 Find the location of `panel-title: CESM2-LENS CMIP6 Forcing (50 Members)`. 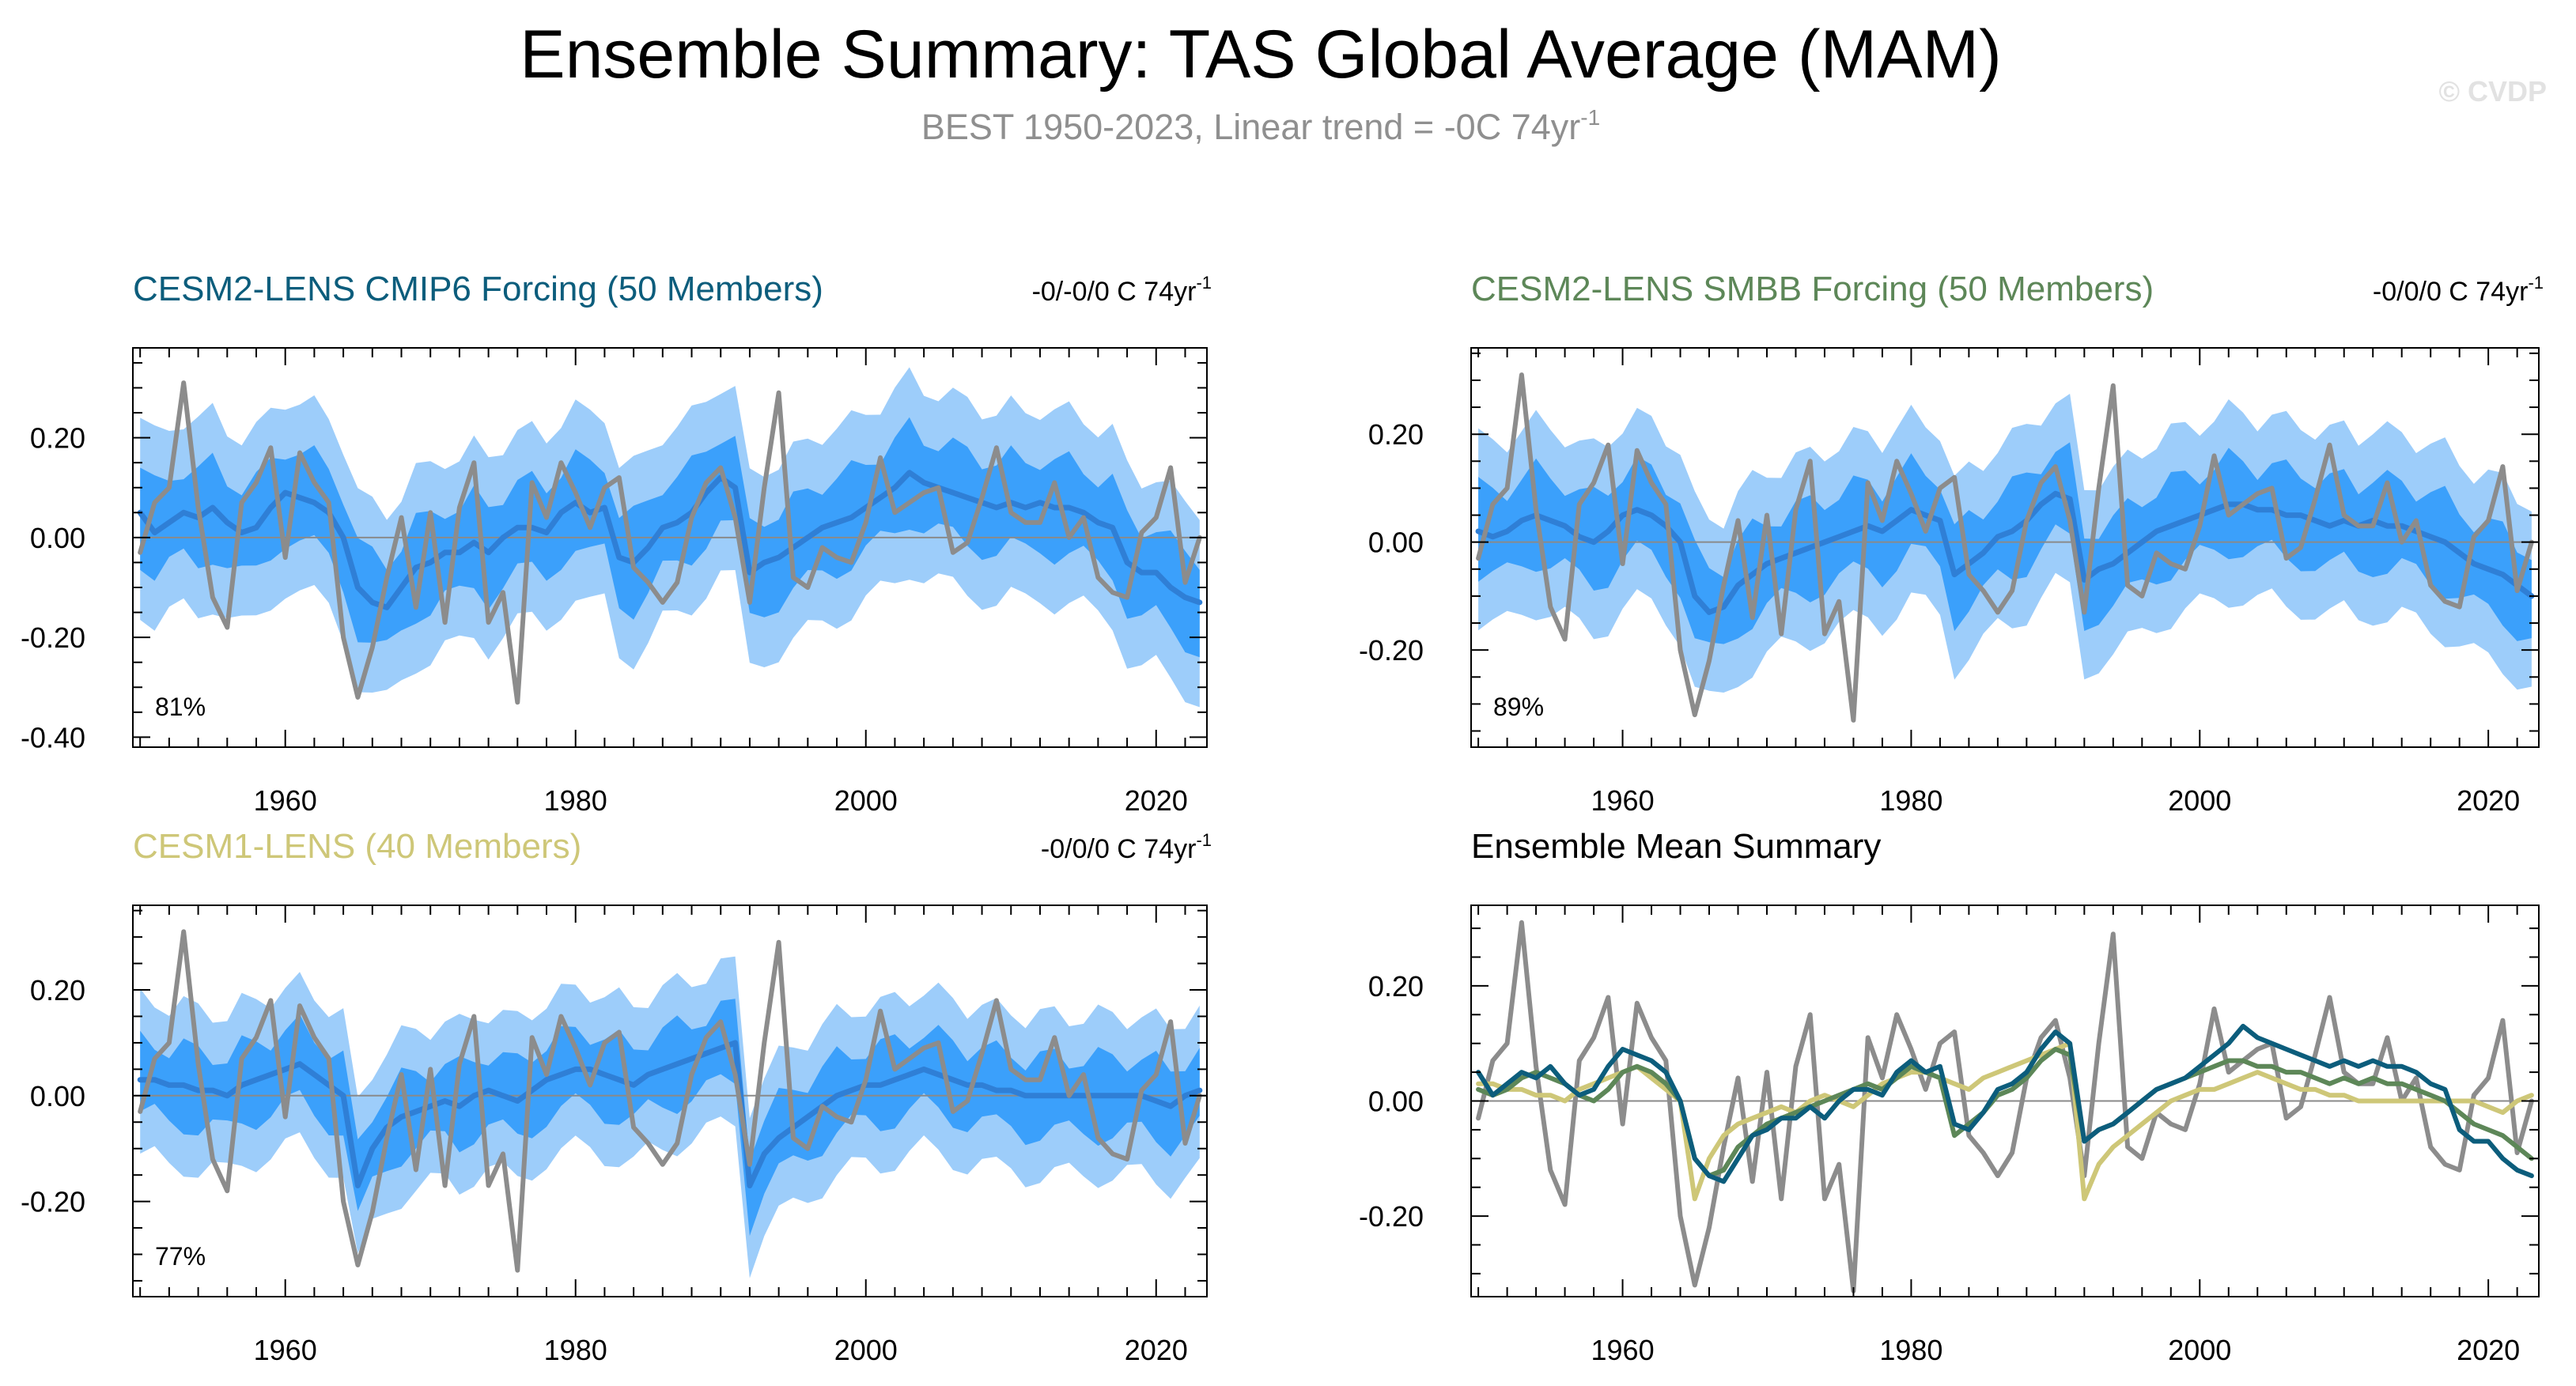

panel-title: CESM2-LENS CMIP6 Forcing (50 Members) is located at coordinates (478, 289).